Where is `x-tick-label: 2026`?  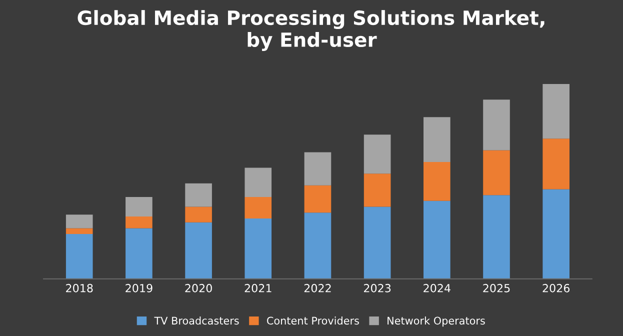
x-tick-label: 2026 is located at coordinates (556, 288).